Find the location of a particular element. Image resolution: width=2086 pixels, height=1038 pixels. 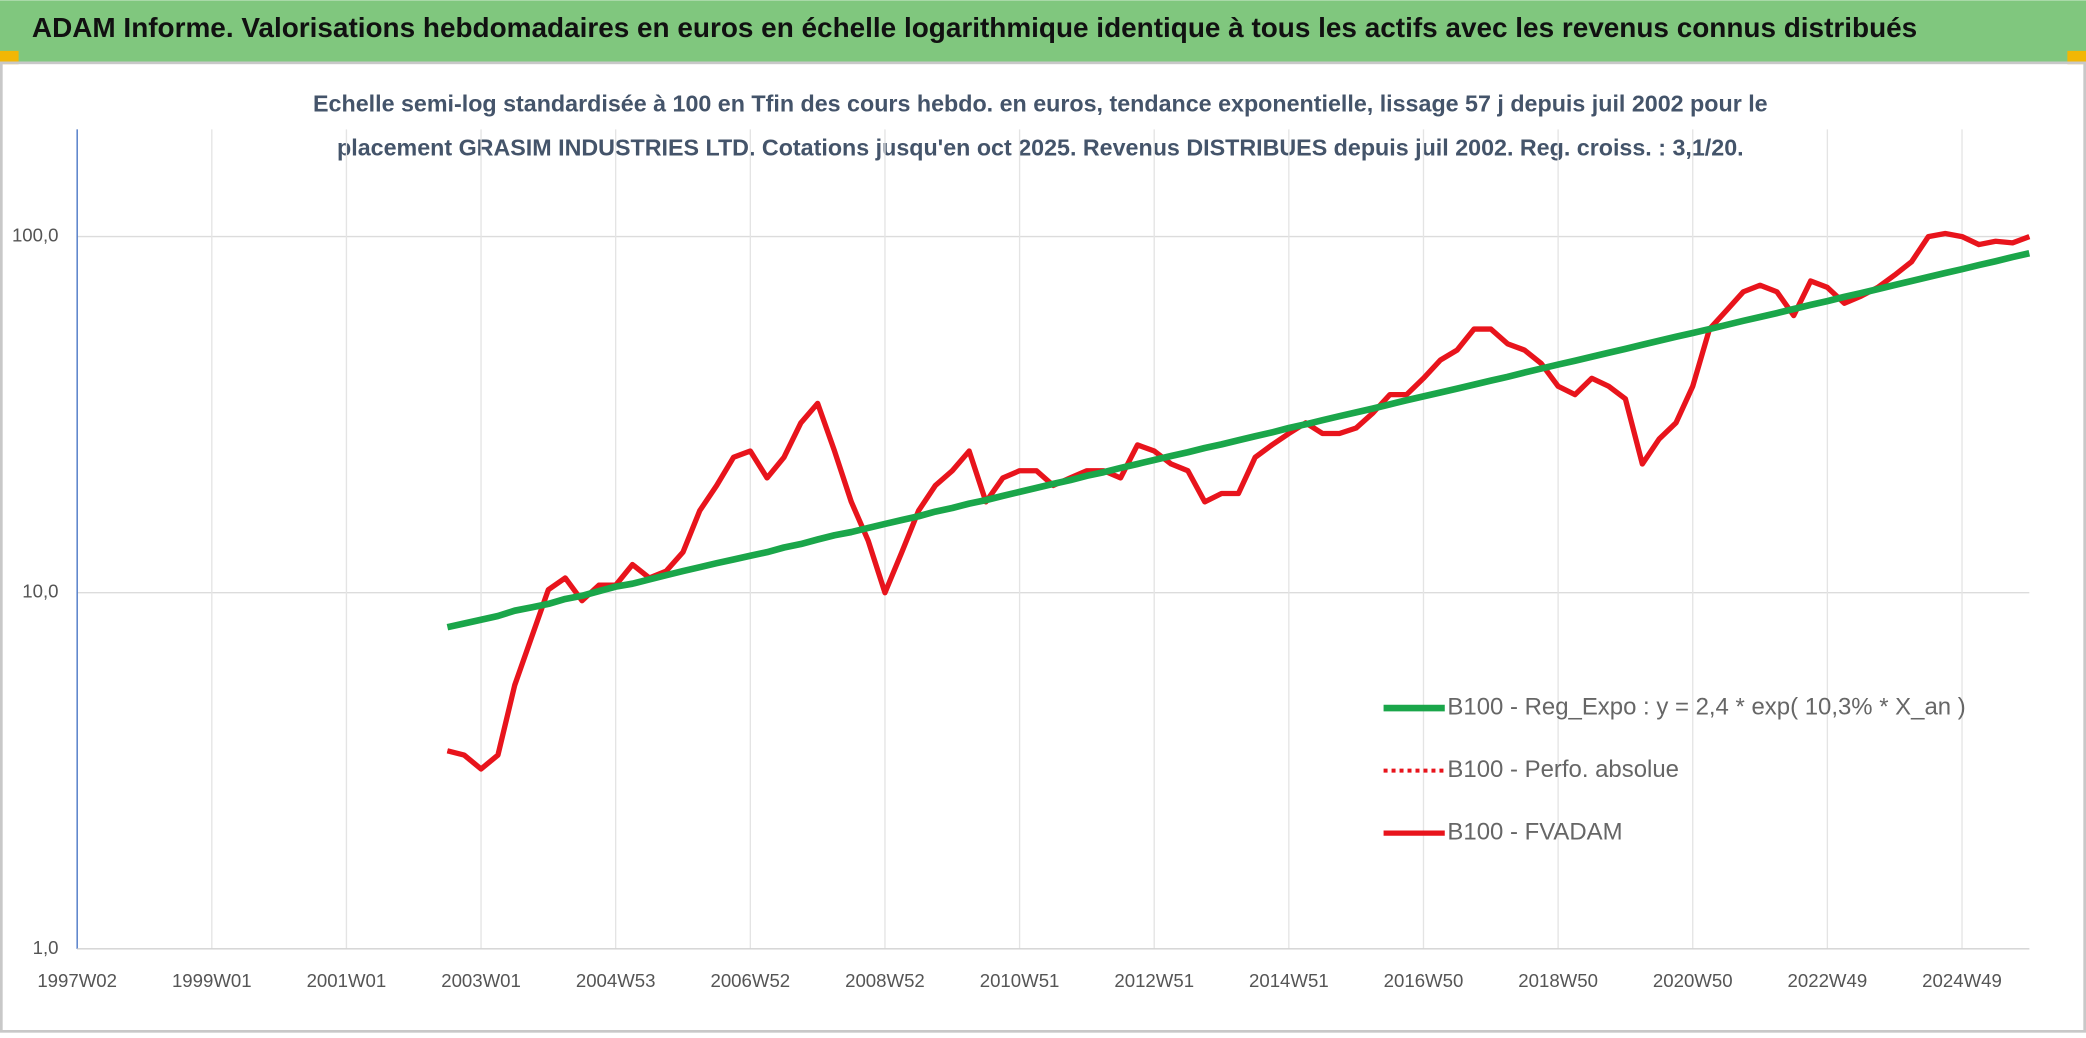

y-tick-label: 1,0 is located at coordinates (46, 947).